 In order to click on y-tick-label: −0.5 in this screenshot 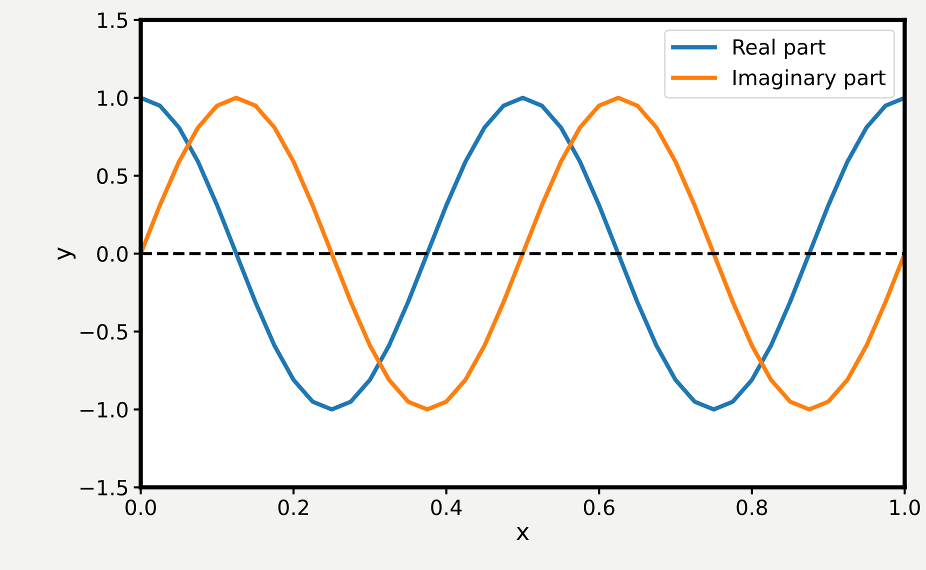, I will do `click(104, 332)`.